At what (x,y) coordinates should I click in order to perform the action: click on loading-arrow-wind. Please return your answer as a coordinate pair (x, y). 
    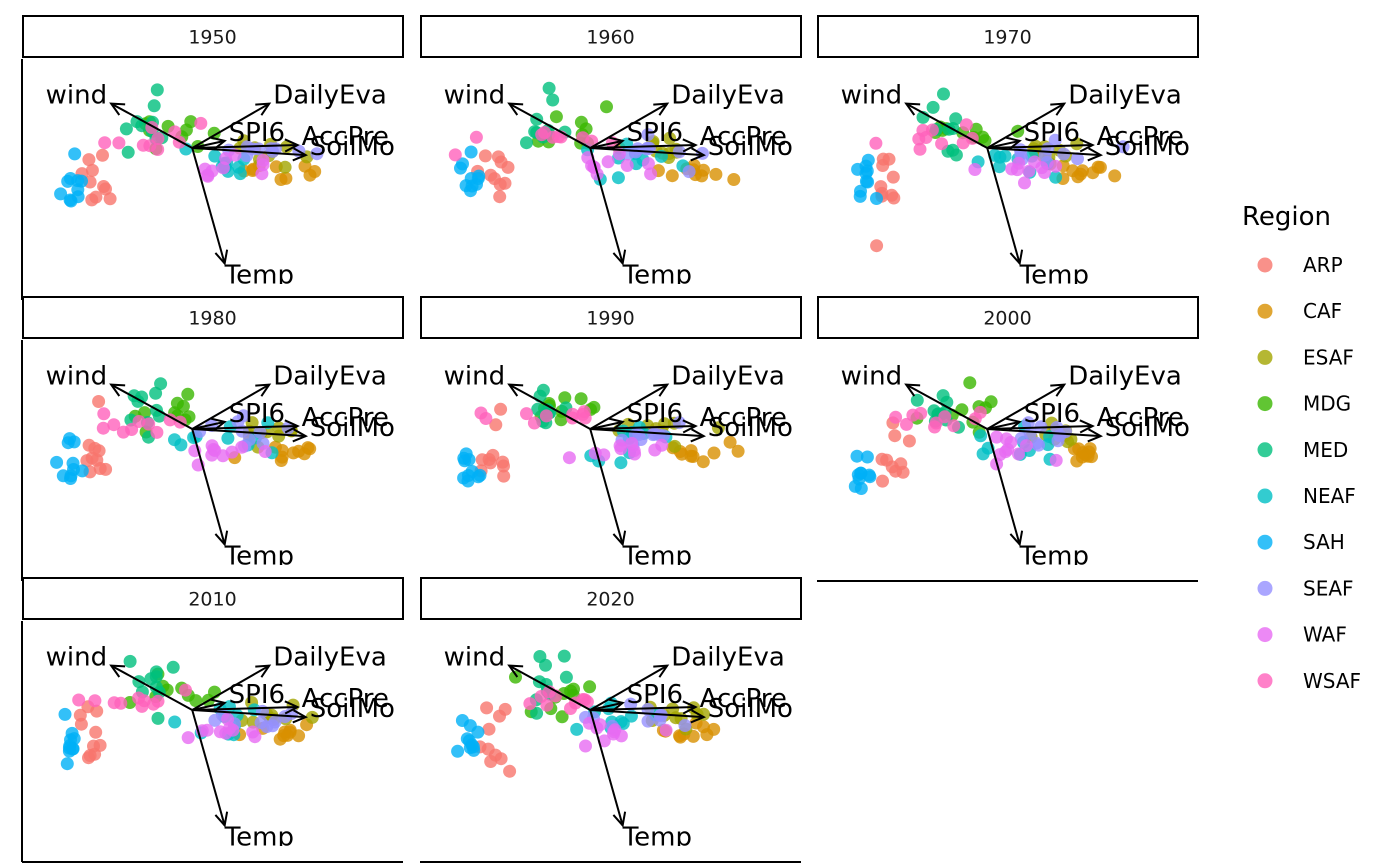
    Looking at the image, I should click on (151, 687).